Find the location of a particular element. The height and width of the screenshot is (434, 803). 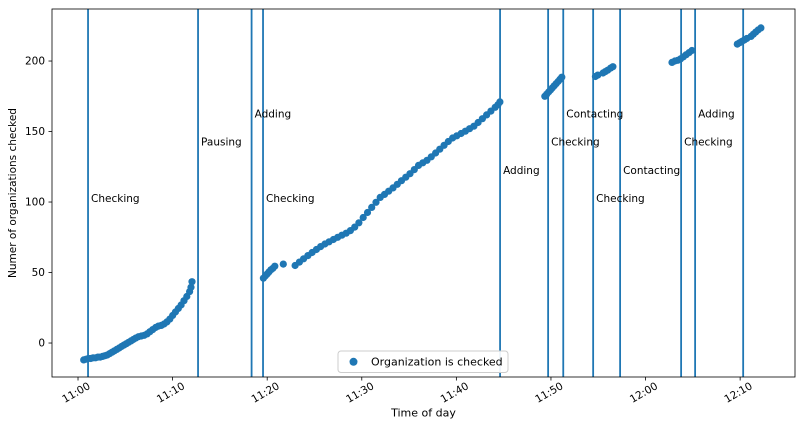

legend-box is located at coordinates (423, 361).